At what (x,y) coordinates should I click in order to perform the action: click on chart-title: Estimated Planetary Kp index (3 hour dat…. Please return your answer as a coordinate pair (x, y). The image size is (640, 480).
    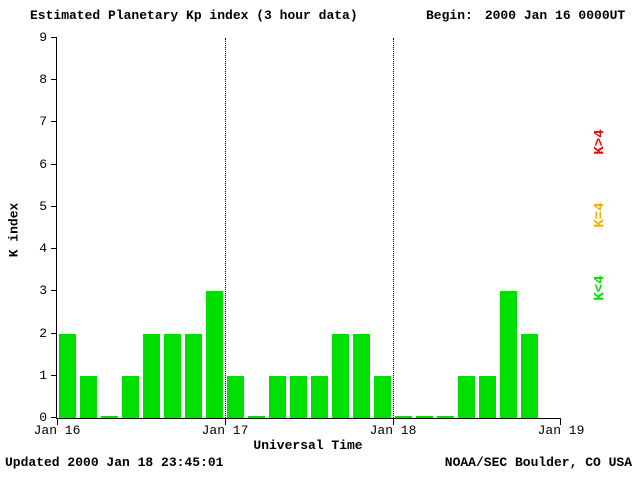
    Looking at the image, I should click on (194, 15).